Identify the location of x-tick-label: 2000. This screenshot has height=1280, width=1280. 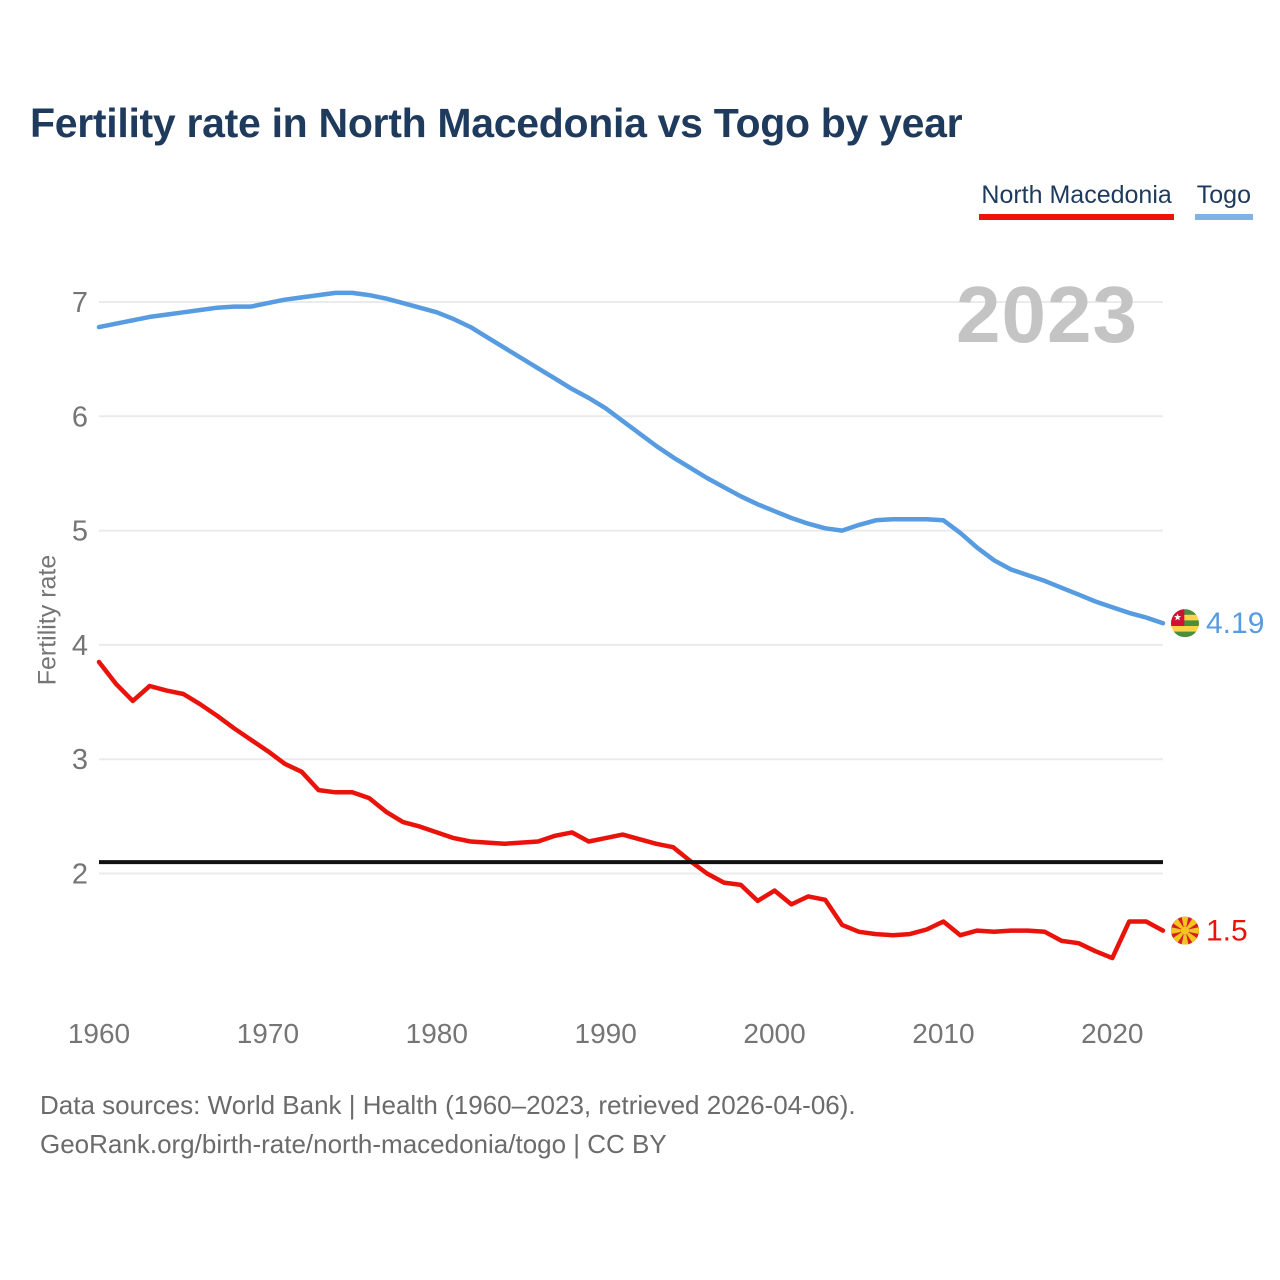
(774, 1033).